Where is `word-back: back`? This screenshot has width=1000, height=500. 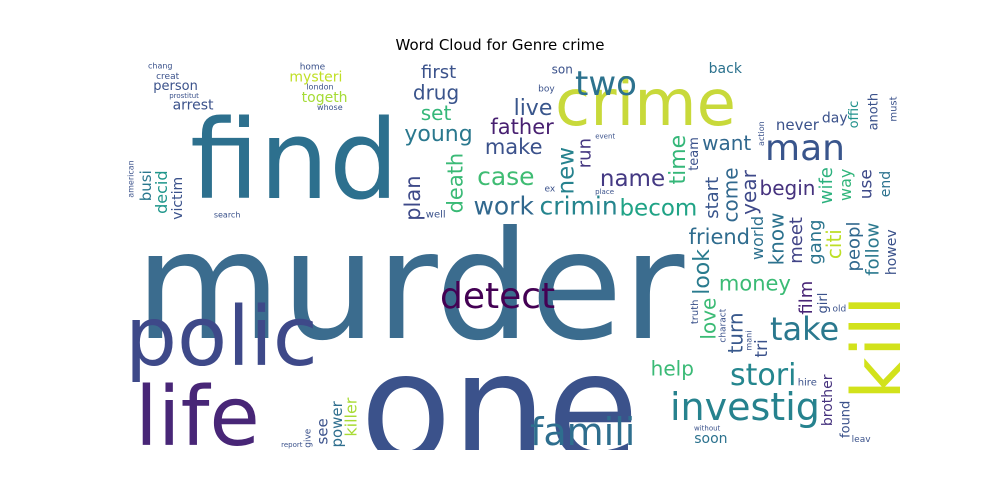 word-back: back is located at coordinates (726, 69).